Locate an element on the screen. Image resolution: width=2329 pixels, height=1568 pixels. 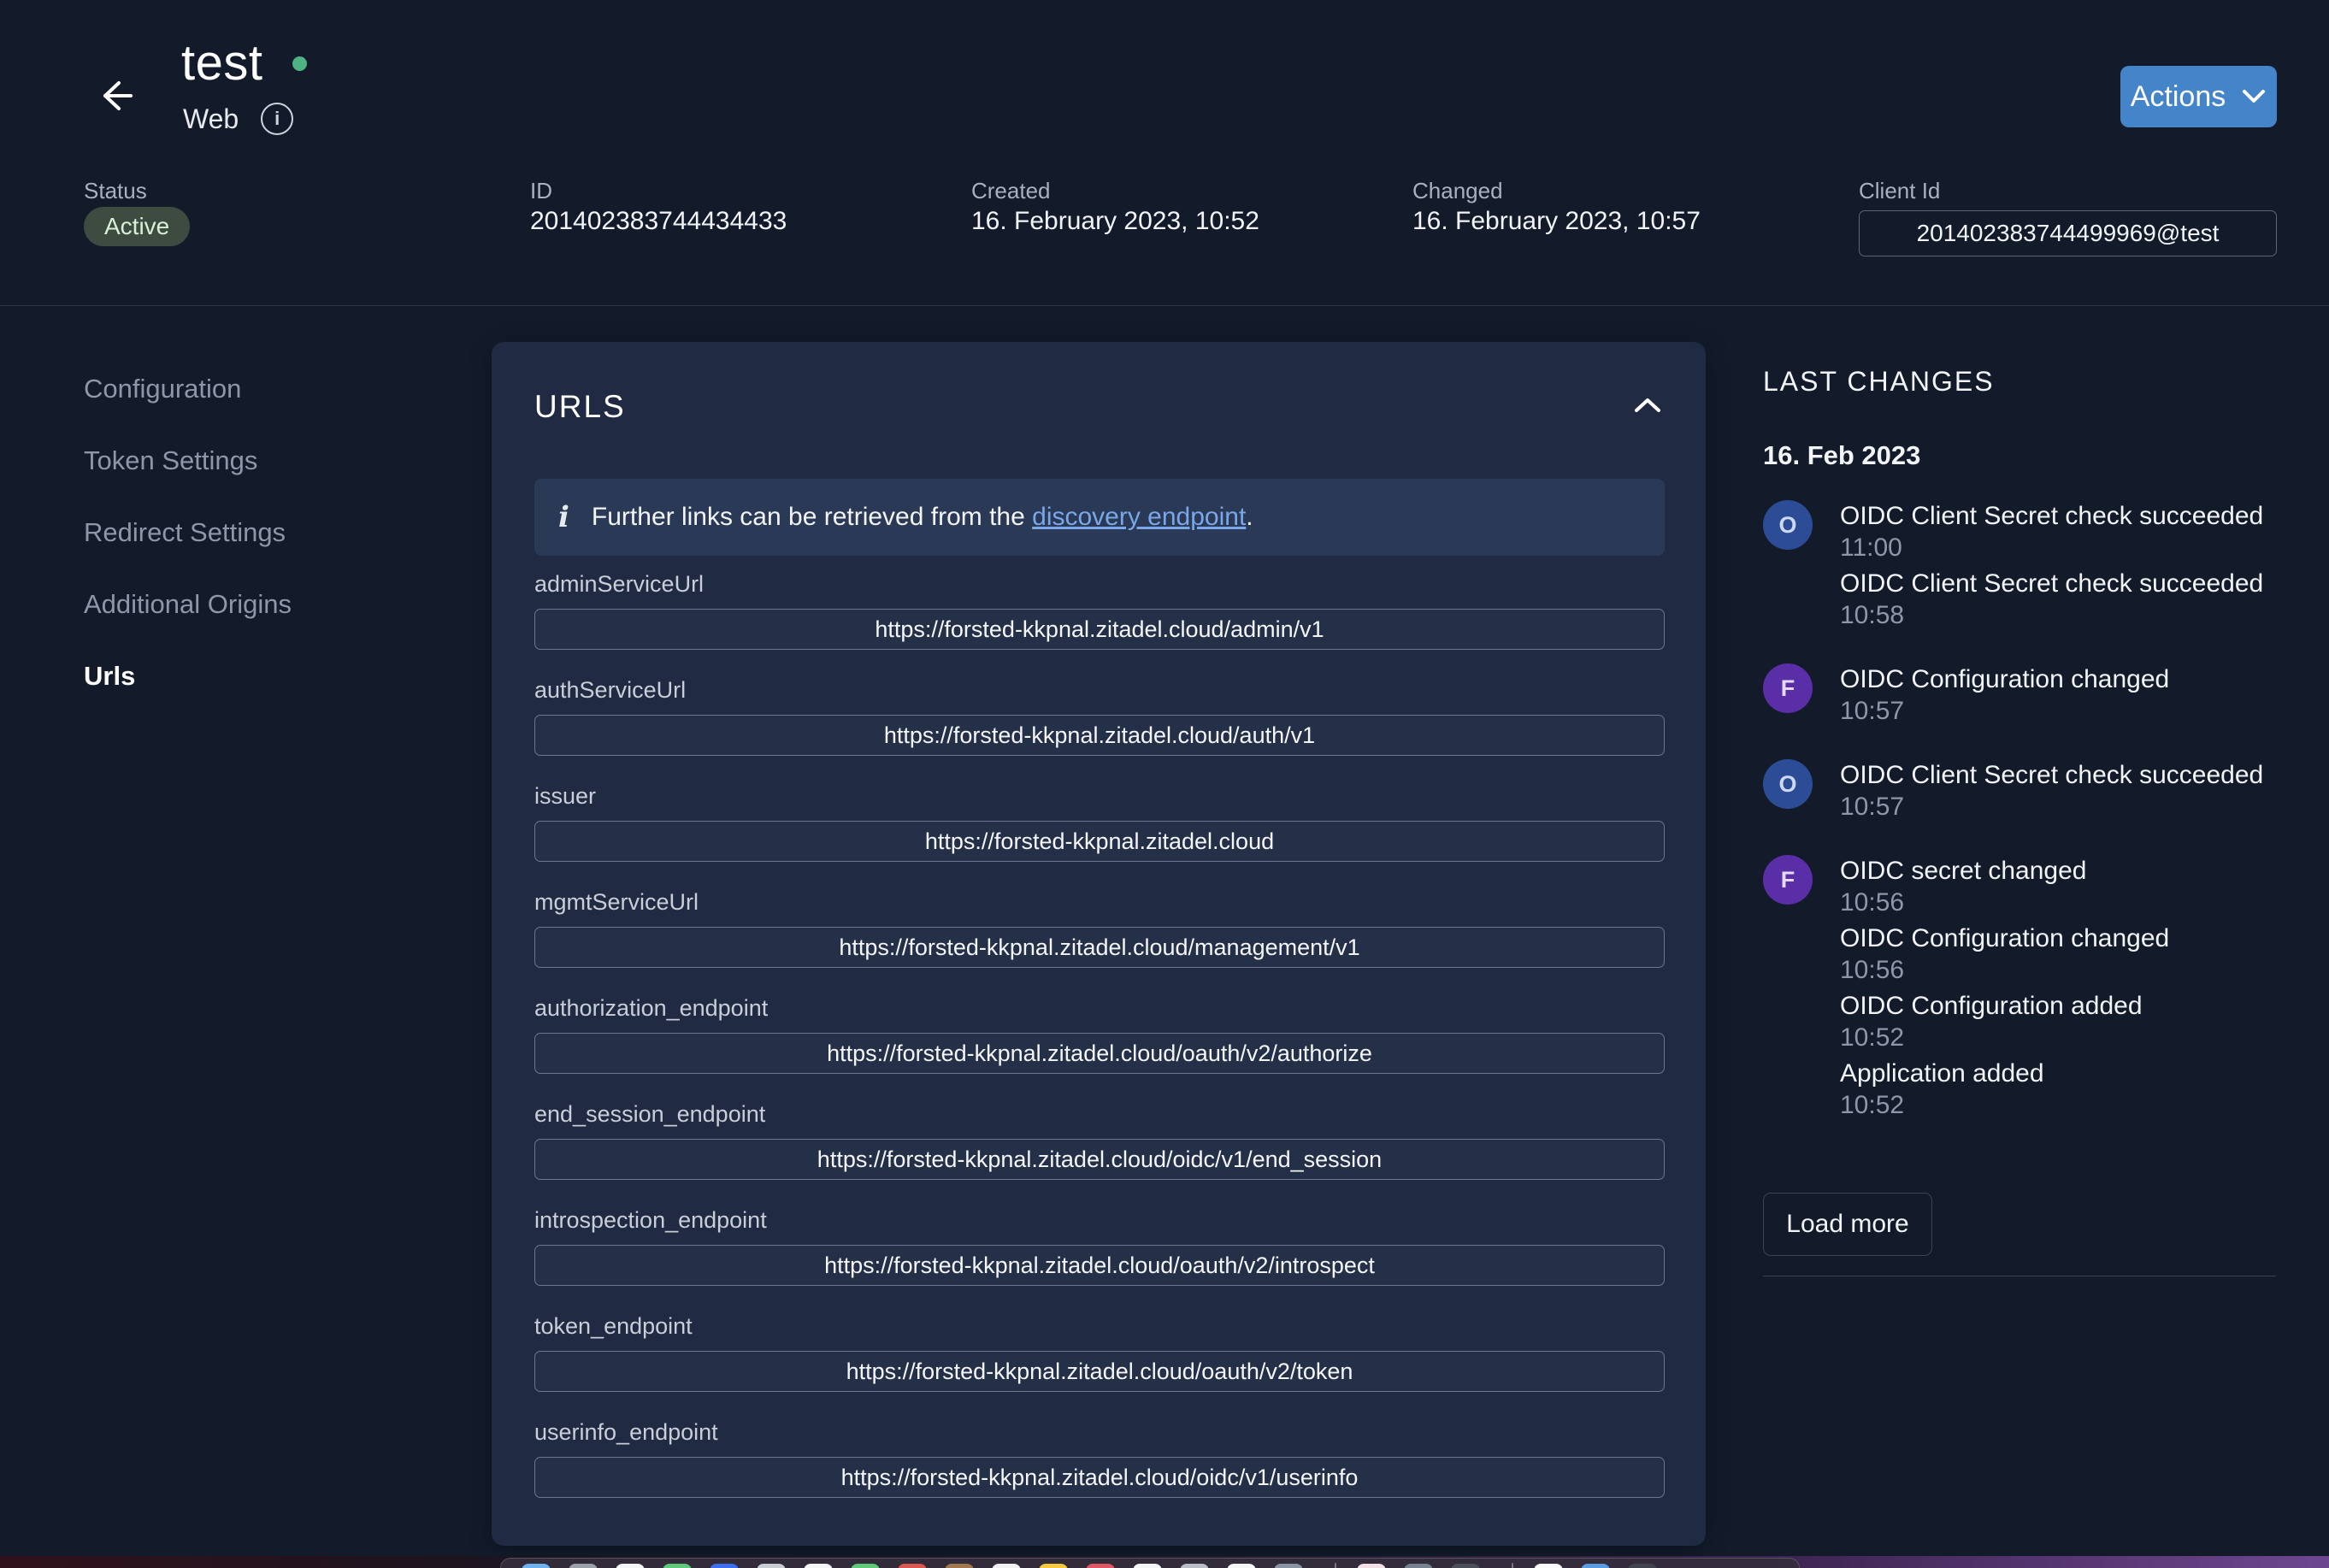
info-text-period: . is located at coordinates (1250, 517).